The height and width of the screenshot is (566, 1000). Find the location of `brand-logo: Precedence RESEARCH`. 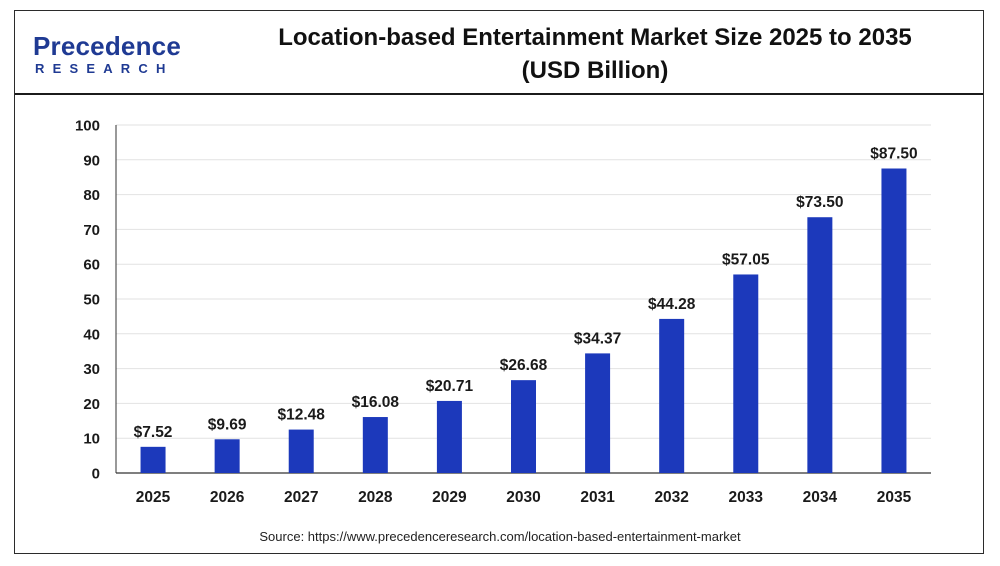

brand-logo: Precedence RESEARCH is located at coordinates (118, 57).